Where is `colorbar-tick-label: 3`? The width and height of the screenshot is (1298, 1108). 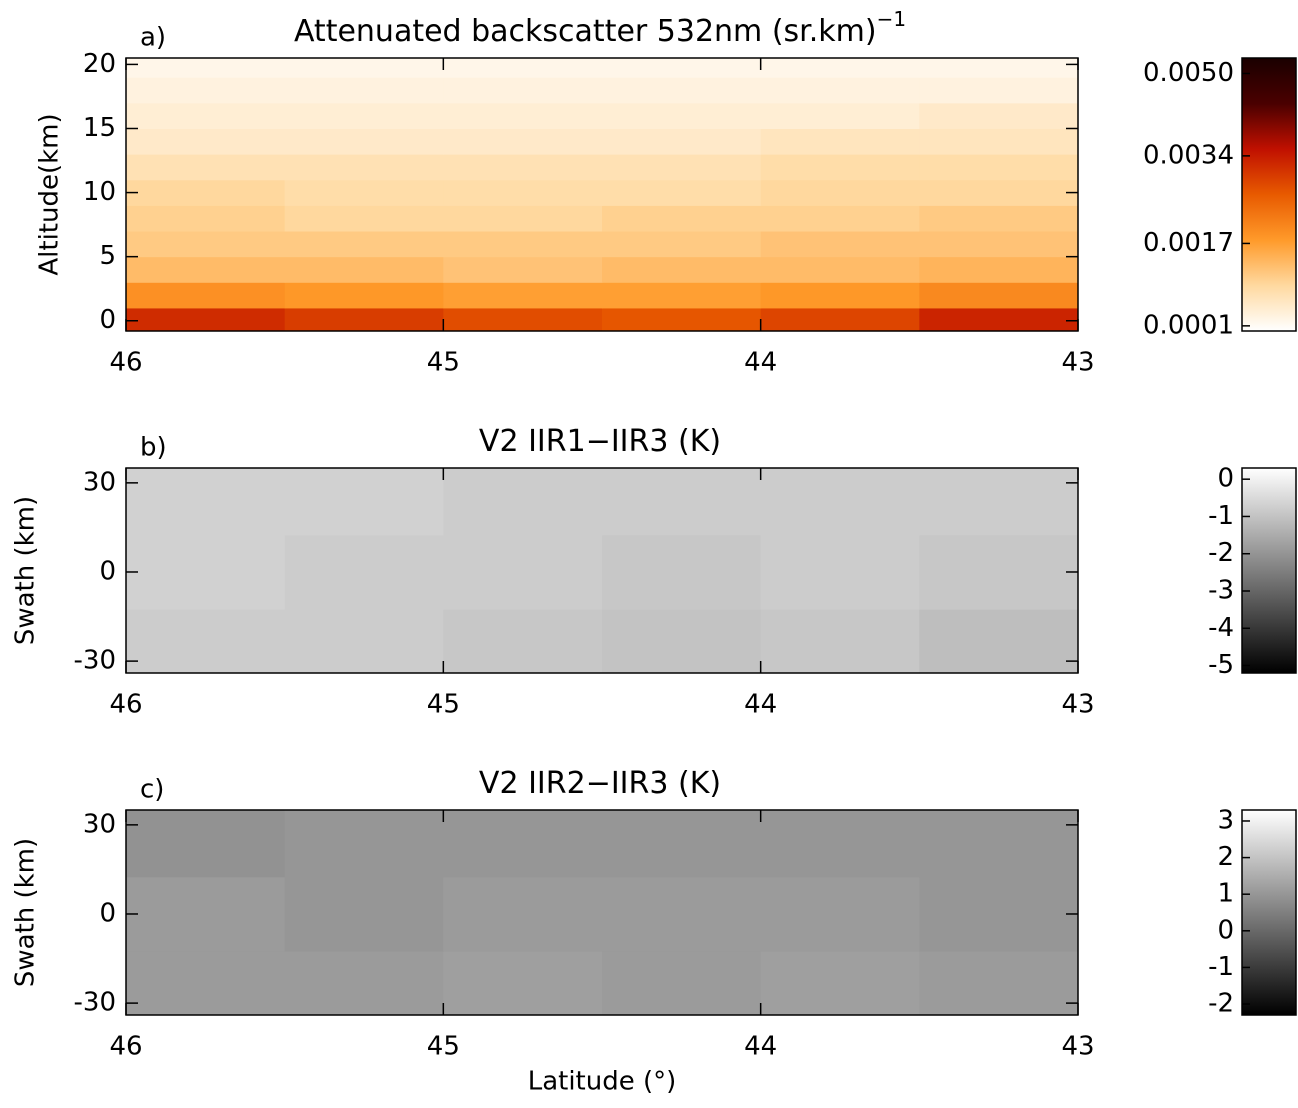 colorbar-tick-label: 3 is located at coordinates (1225, 820).